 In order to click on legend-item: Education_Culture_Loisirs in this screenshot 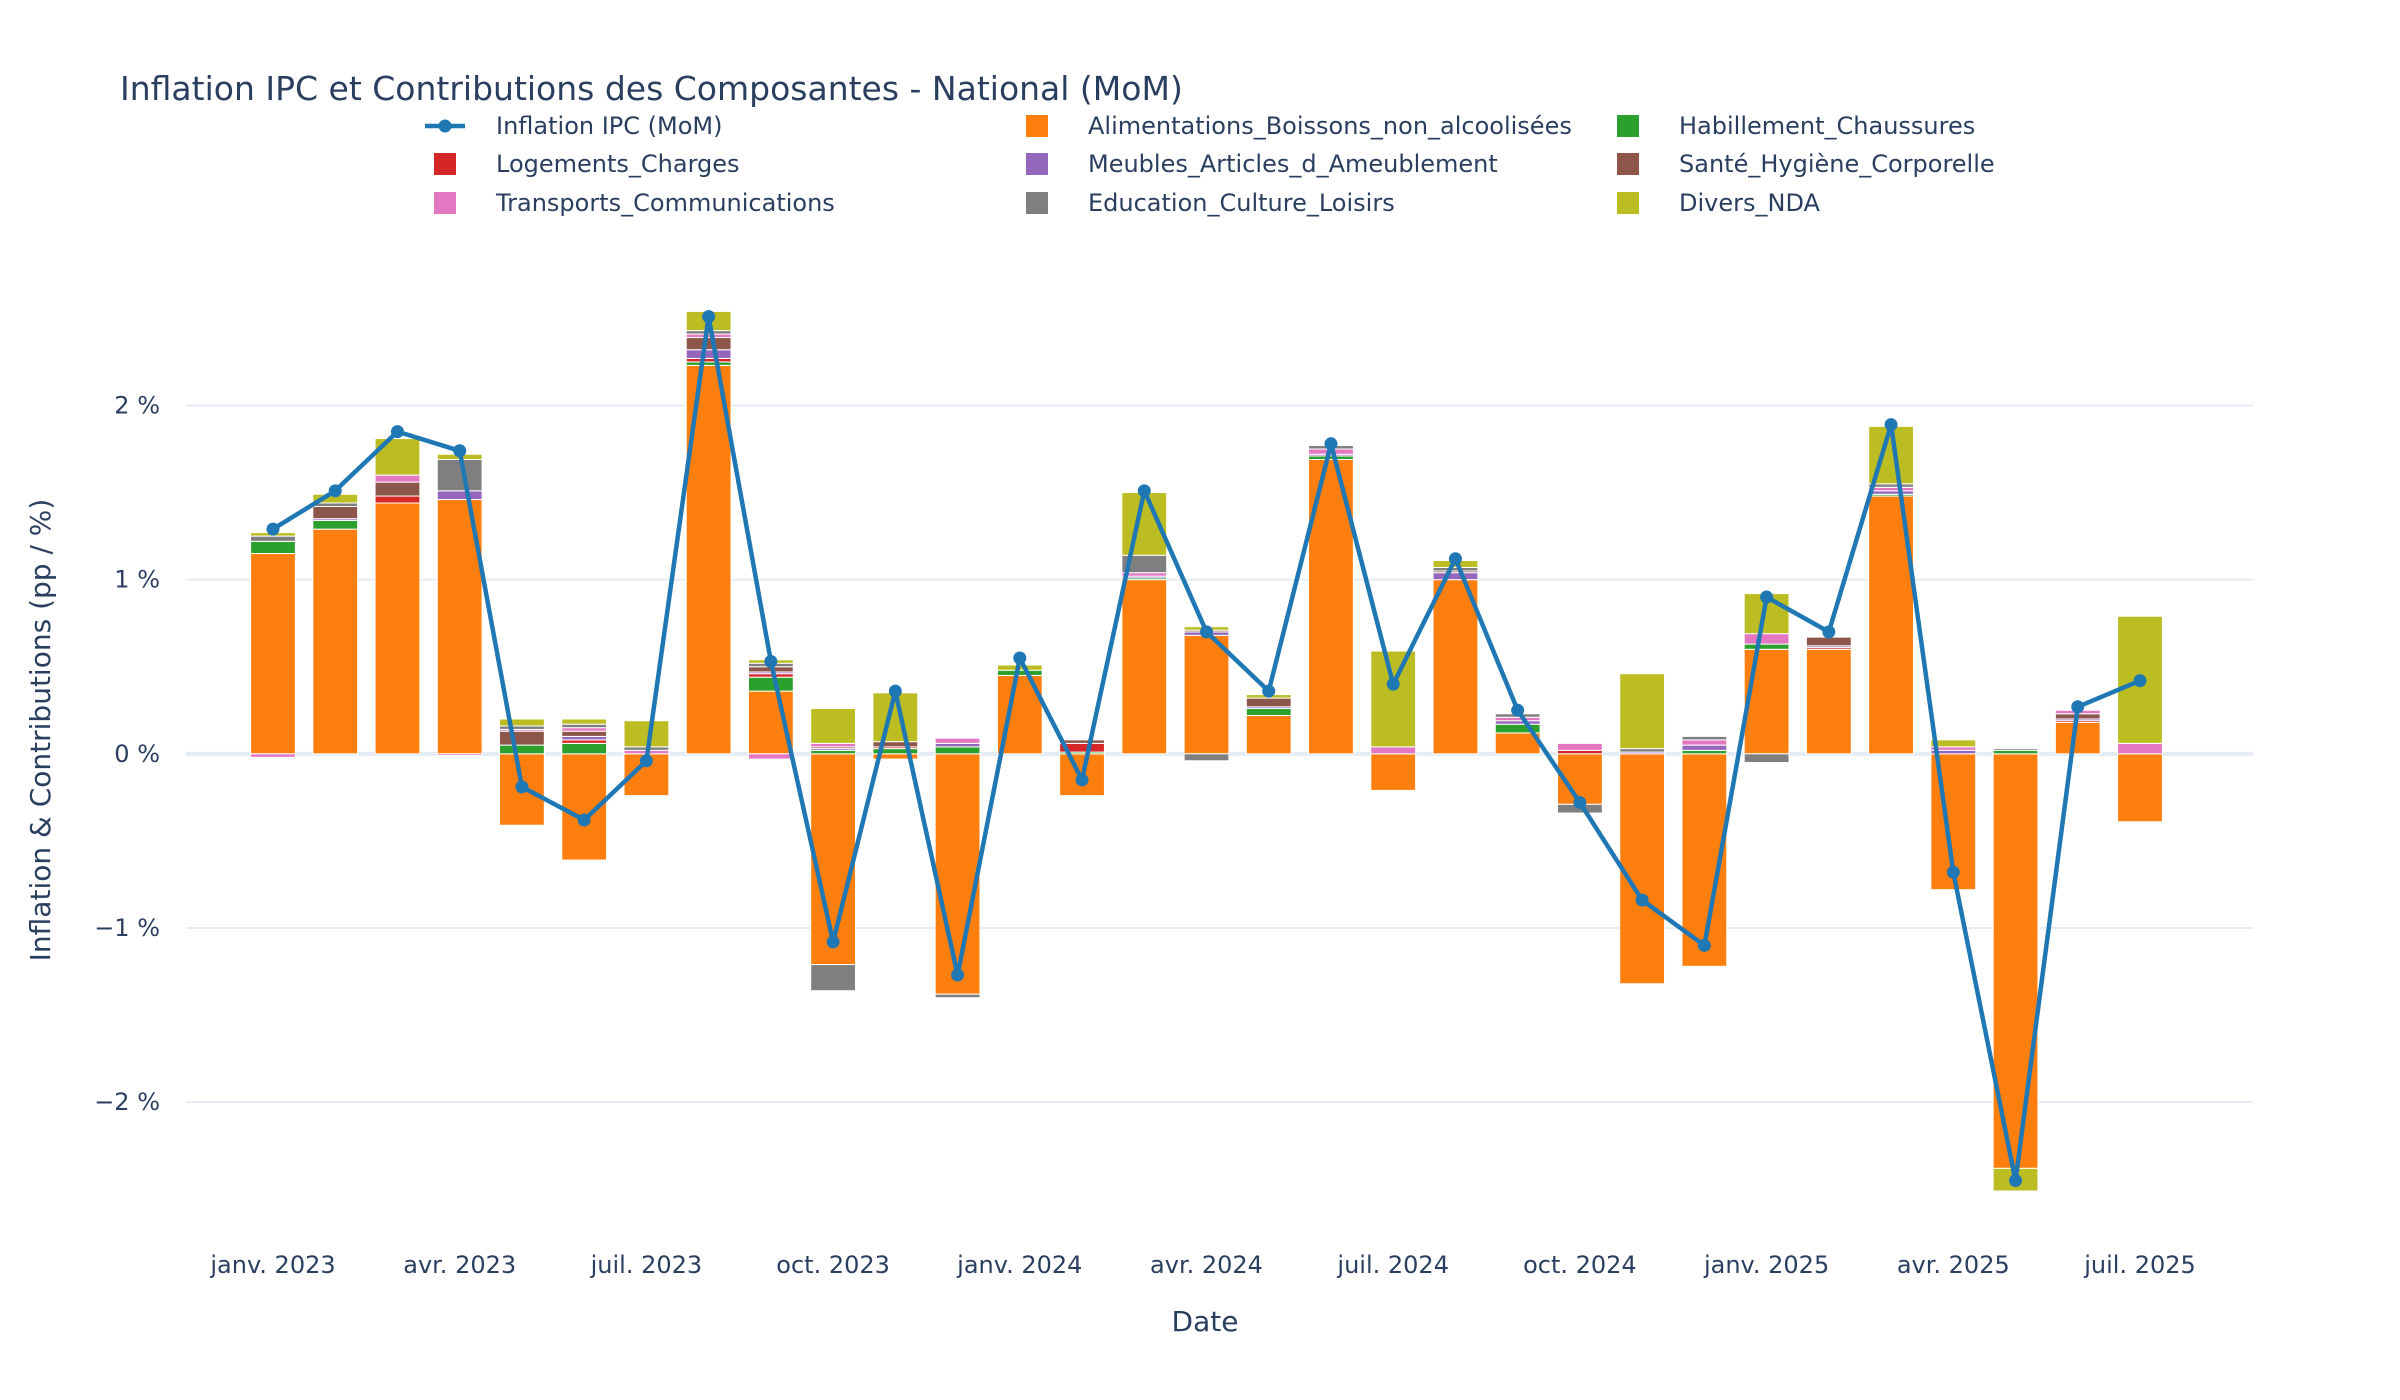, I will do `click(1210, 203)`.